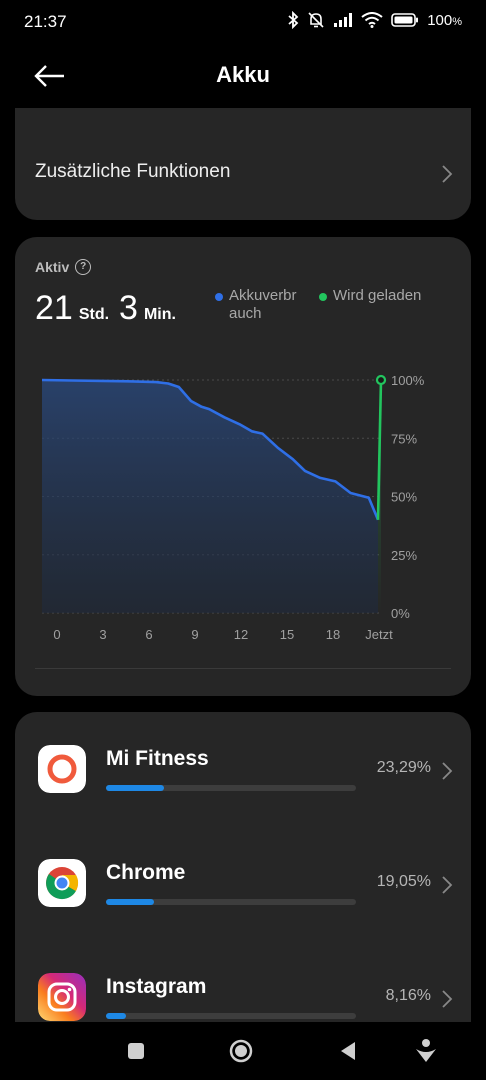 The height and width of the screenshot is (1080, 486). Describe the element at coordinates (50, 76) in the screenshot. I see `back-arrow-icon` at that location.